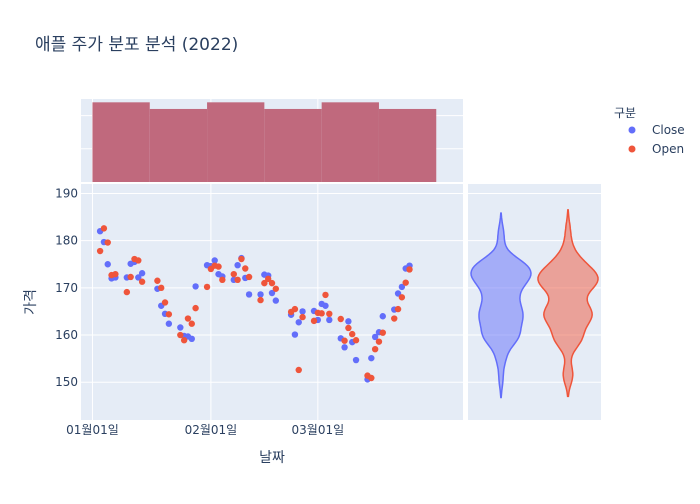  I want to click on y-tick-label: 160, so click(66, 335).